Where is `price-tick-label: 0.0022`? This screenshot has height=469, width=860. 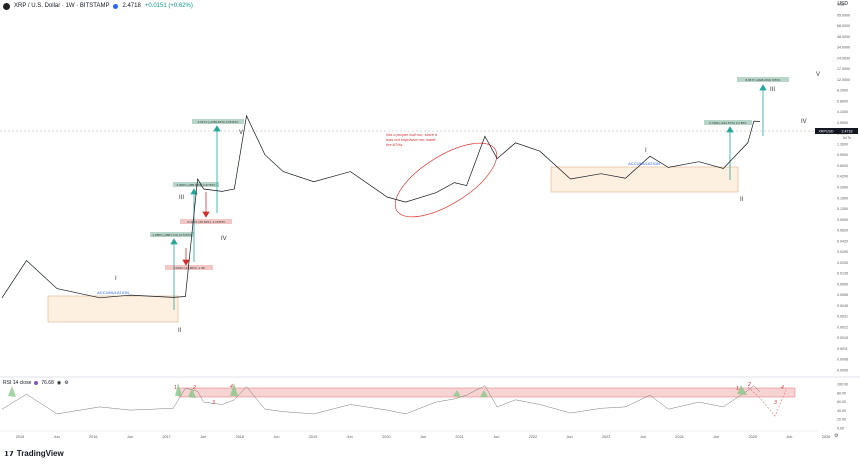 price-tick-label: 0.0022 is located at coordinates (842, 327).